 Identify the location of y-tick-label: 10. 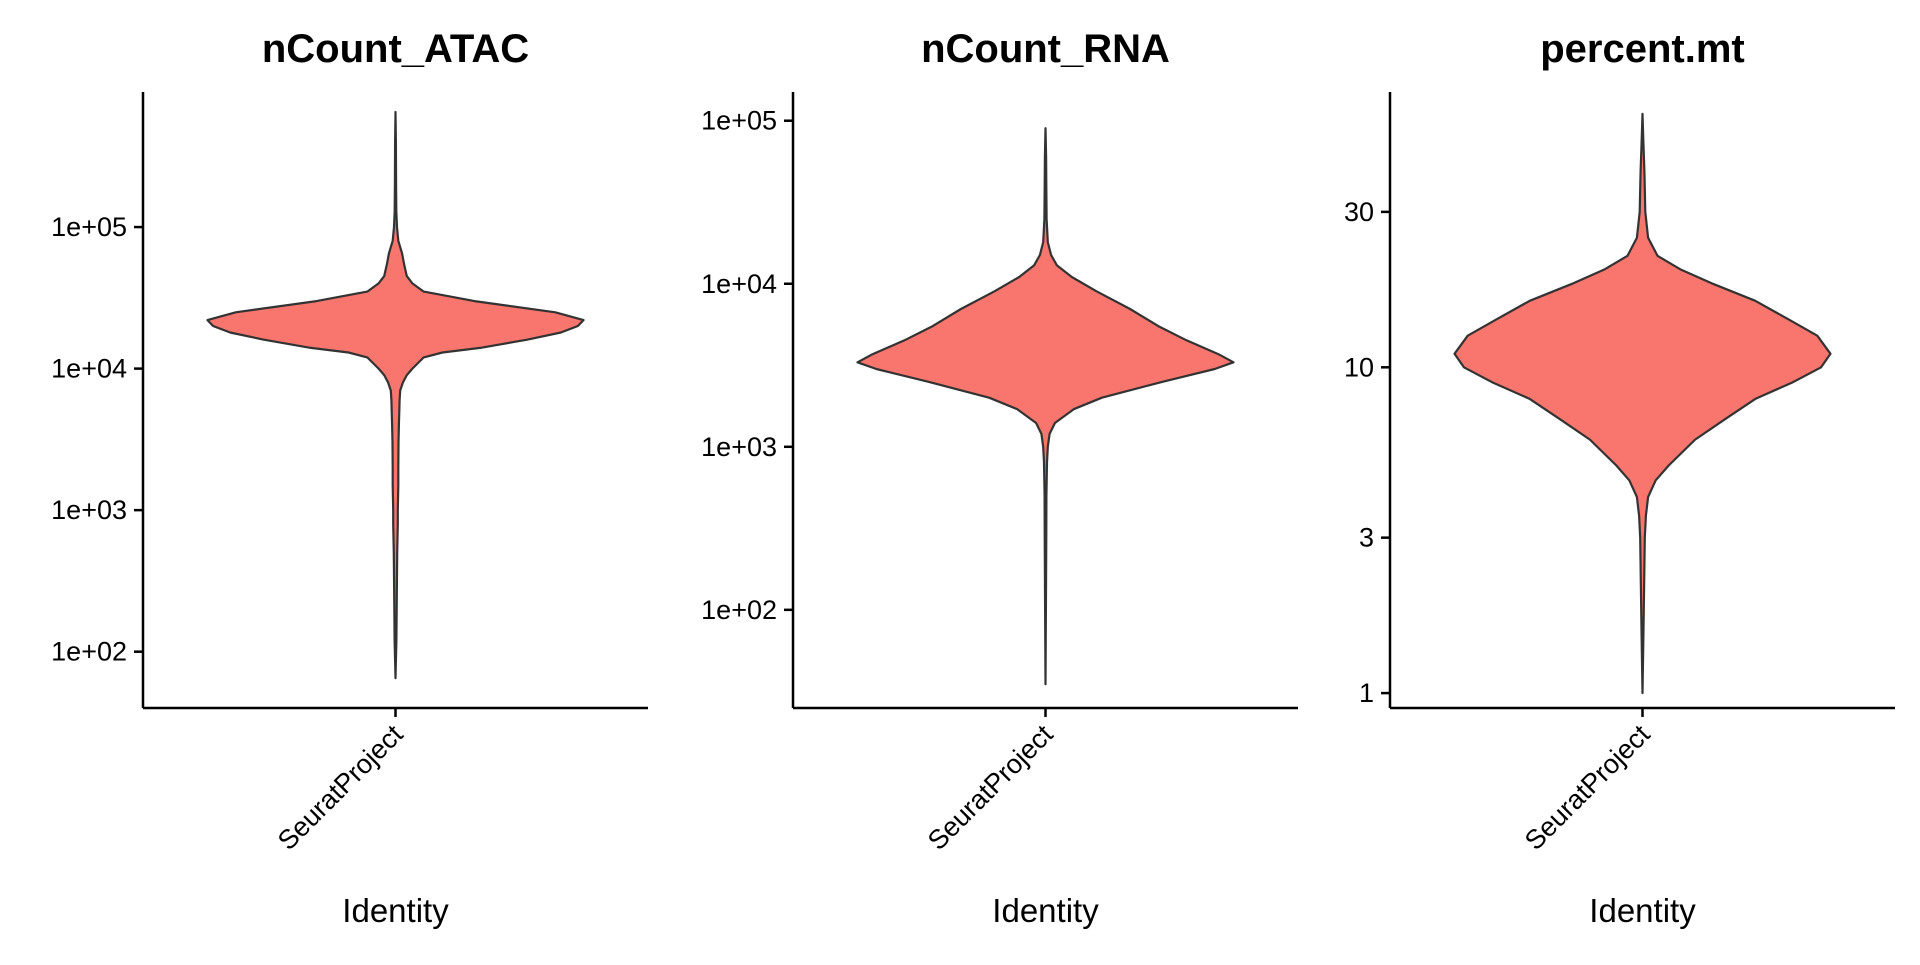
(1359, 367).